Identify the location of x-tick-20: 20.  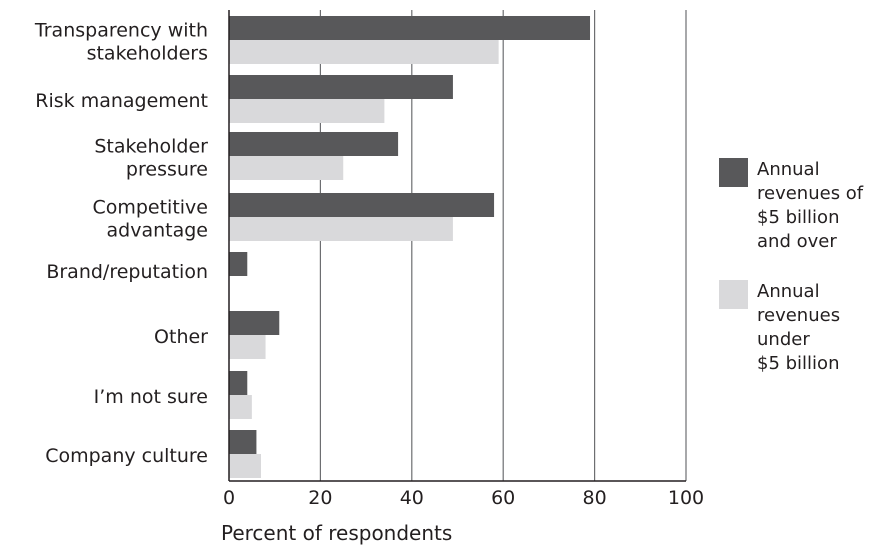
(320, 498).